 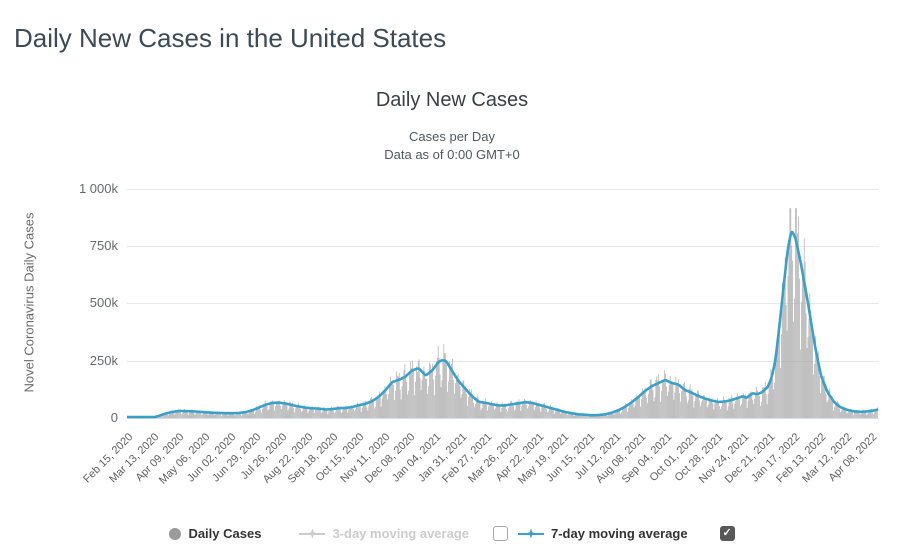 What do you see at coordinates (103, 303) in the screenshot?
I see `y-axis-tick-label: 500k` at bounding box center [103, 303].